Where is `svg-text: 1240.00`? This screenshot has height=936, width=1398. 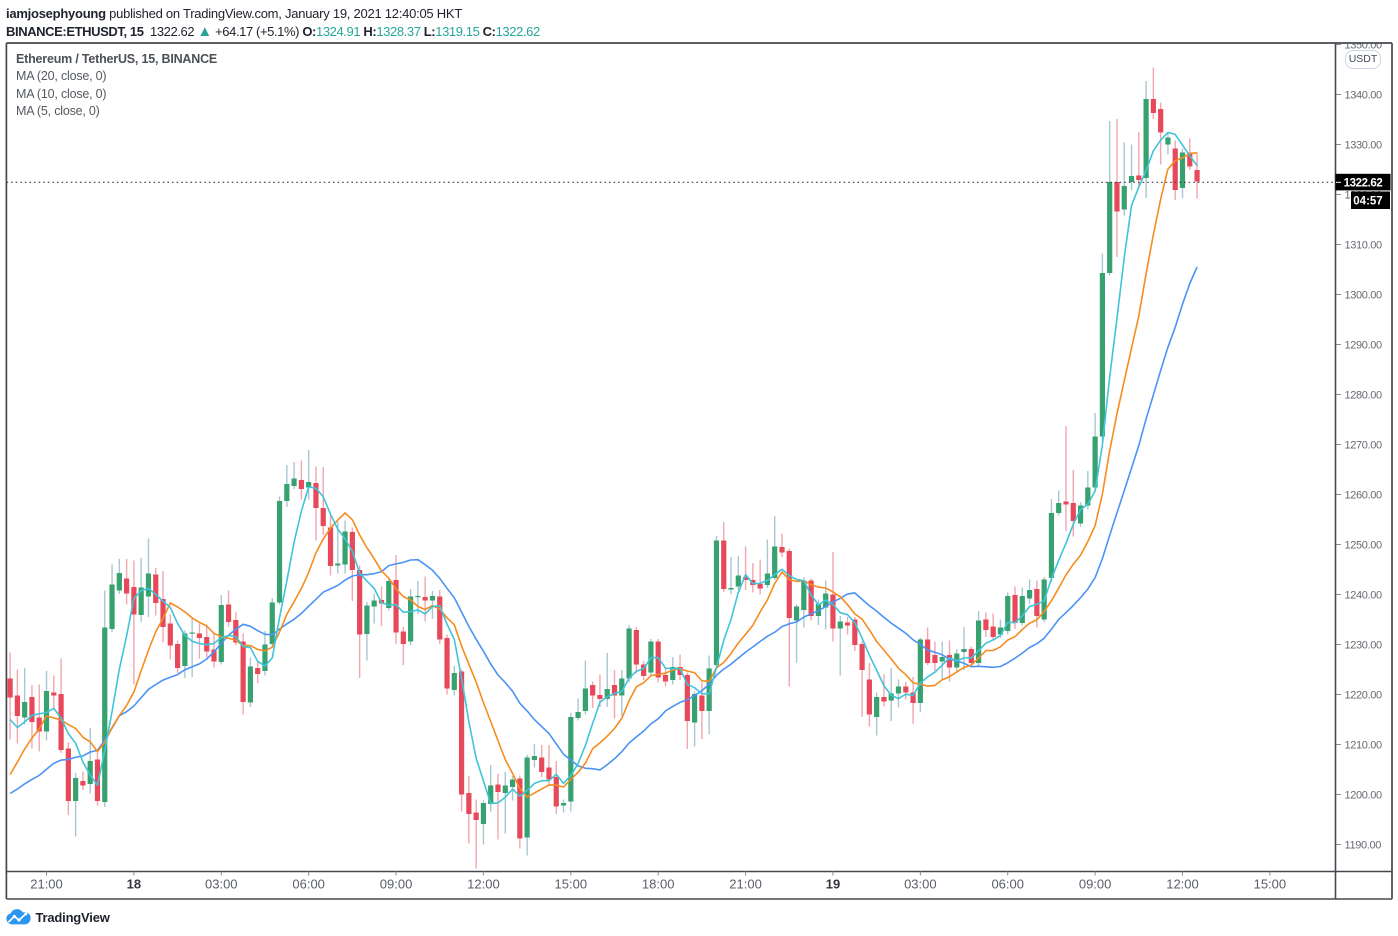
svg-text: 1240.00 is located at coordinates (1364, 595).